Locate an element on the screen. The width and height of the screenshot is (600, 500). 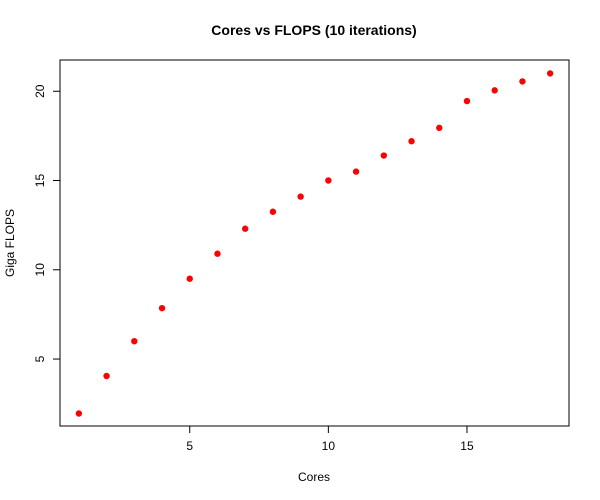
x-axis-label: Cores is located at coordinates (314, 477).